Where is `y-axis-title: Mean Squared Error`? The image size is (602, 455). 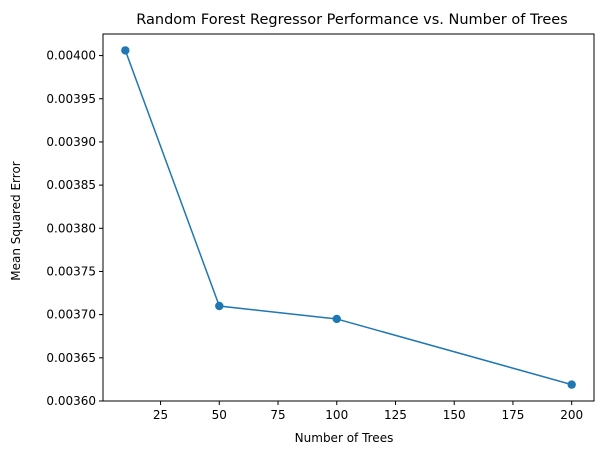 y-axis-title: Mean Squared Error is located at coordinates (16, 221).